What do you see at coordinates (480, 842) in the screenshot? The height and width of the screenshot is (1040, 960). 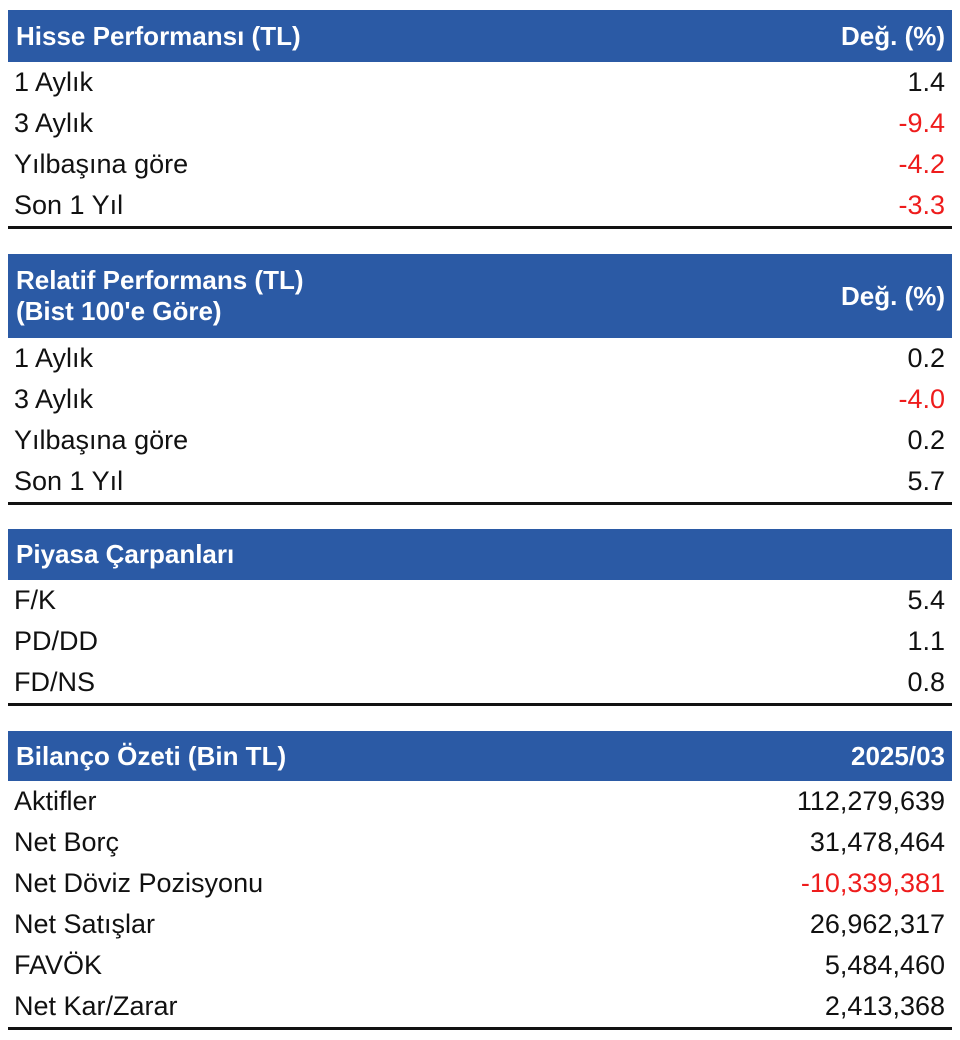 I see `table-row: Net Borç 31,478,464` at bounding box center [480, 842].